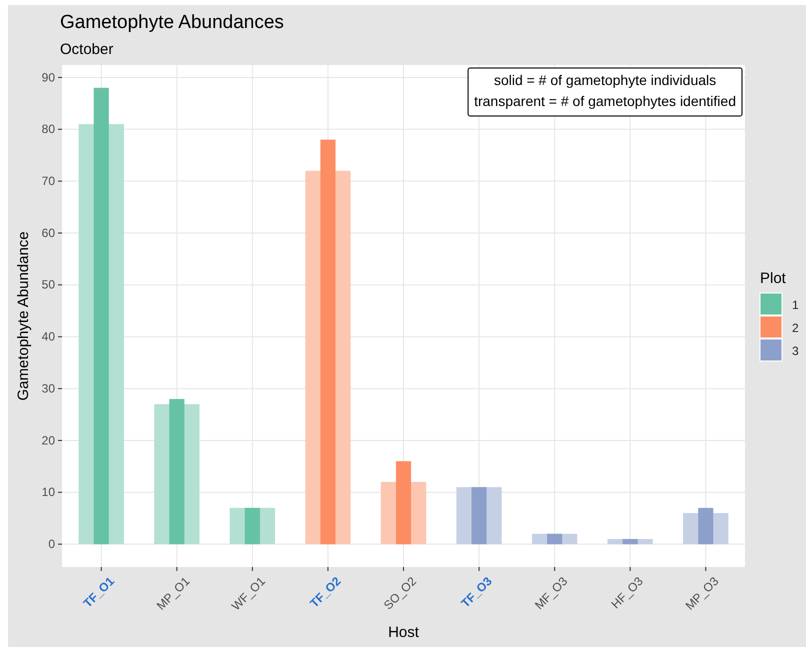 This screenshot has width=806, height=647. Describe the element at coordinates (49, 285) in the screenshot. I see `y-tick-label: 50` at that location.